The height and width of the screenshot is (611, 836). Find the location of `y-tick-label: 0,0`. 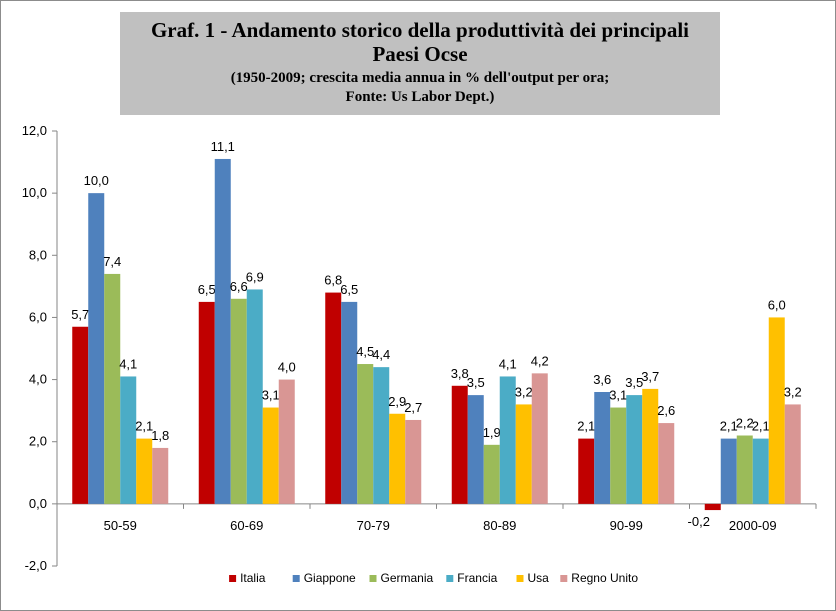

y-tick-label: 0,0 is located at coordinates (38, 503).